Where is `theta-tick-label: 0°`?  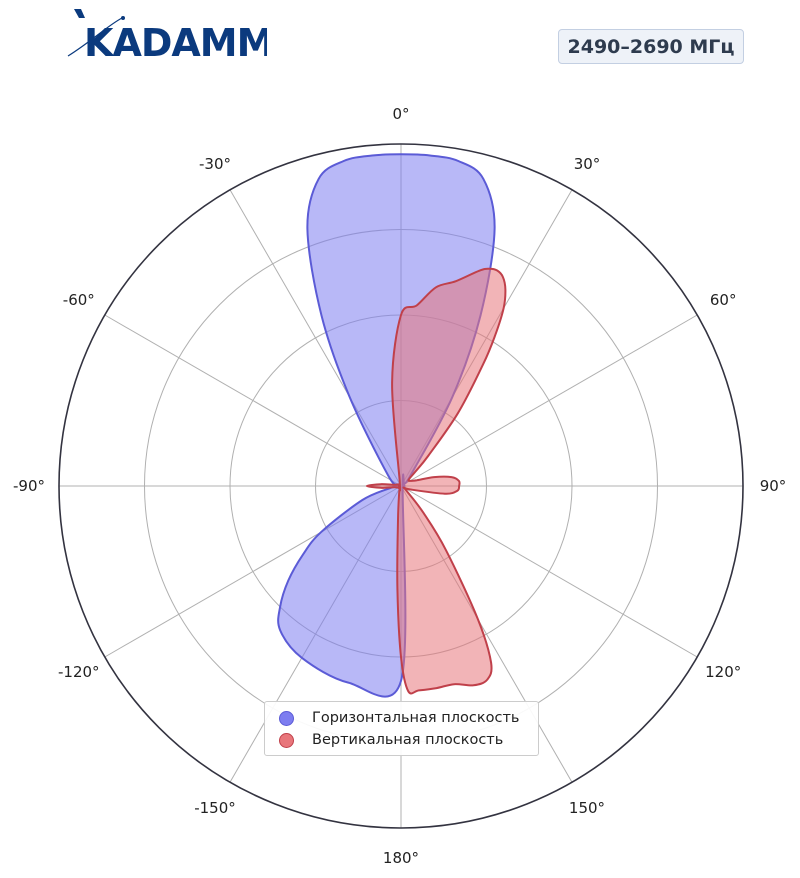 theta-tick-label: 0° is located at coordinates (400, 114).